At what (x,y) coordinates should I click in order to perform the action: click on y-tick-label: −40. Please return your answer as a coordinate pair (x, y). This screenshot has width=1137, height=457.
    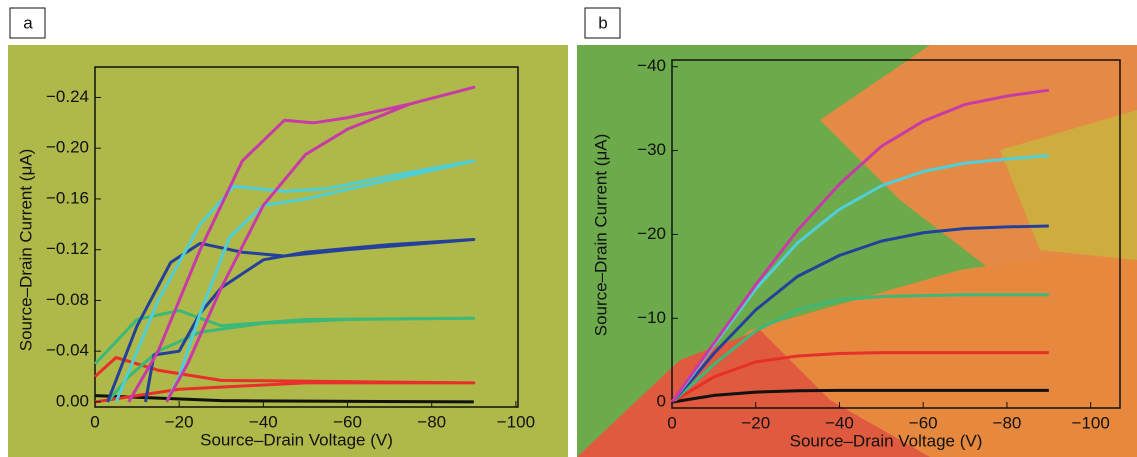
    Looking at the image, I should click on (651, 65).